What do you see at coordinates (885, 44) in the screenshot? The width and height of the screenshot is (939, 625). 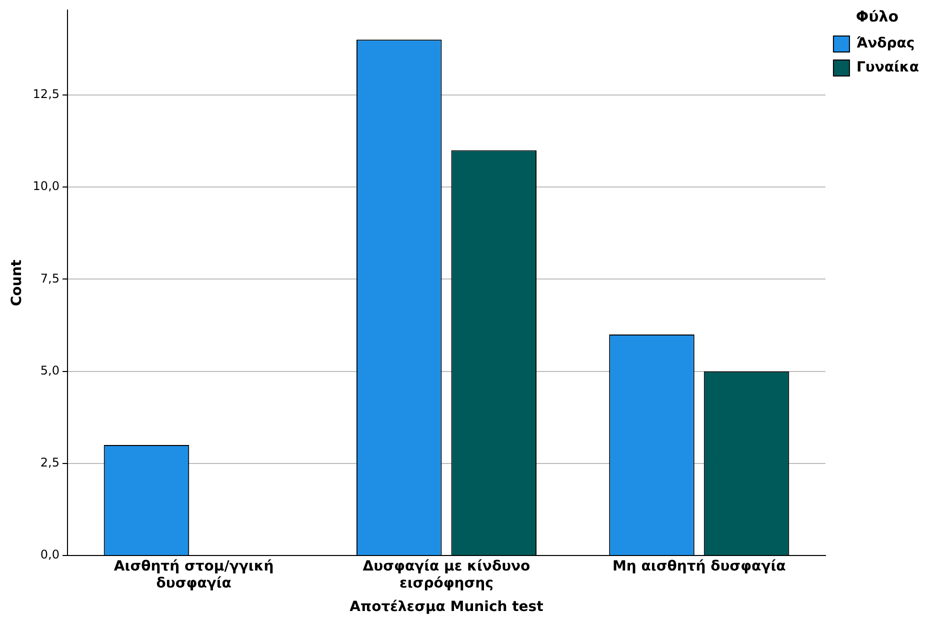 I see `legend-label: Άνδρας` at bounding box center [885, 44].